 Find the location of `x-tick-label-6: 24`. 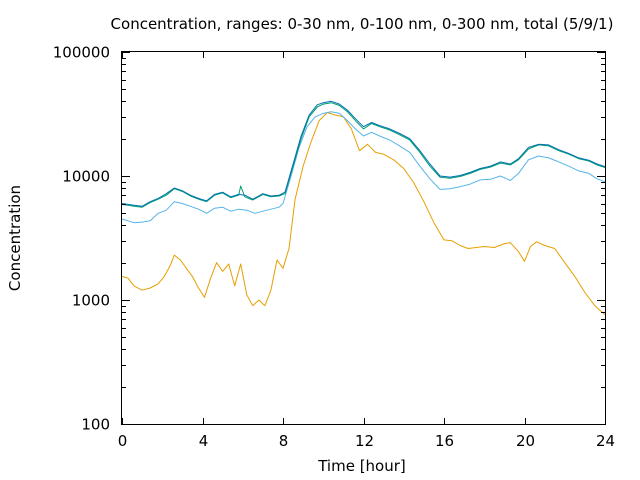

x-tick-label-6: 24 is located at coordinates (605, 441).